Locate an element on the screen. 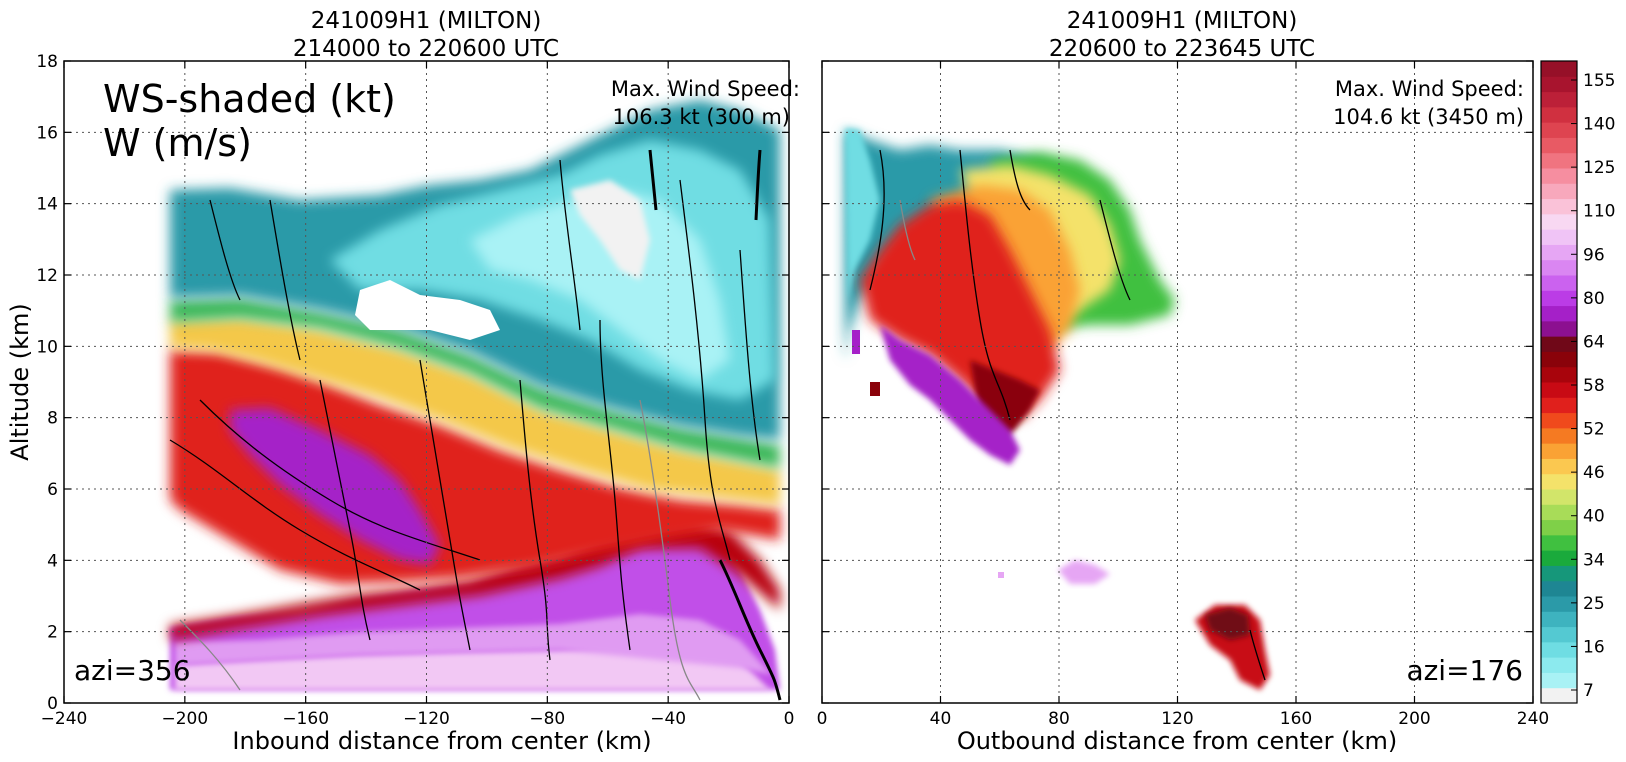 The width and height of the screenshot is (1626, 762). right-xtick-label: 200 is located at coordinates (1414, 719).